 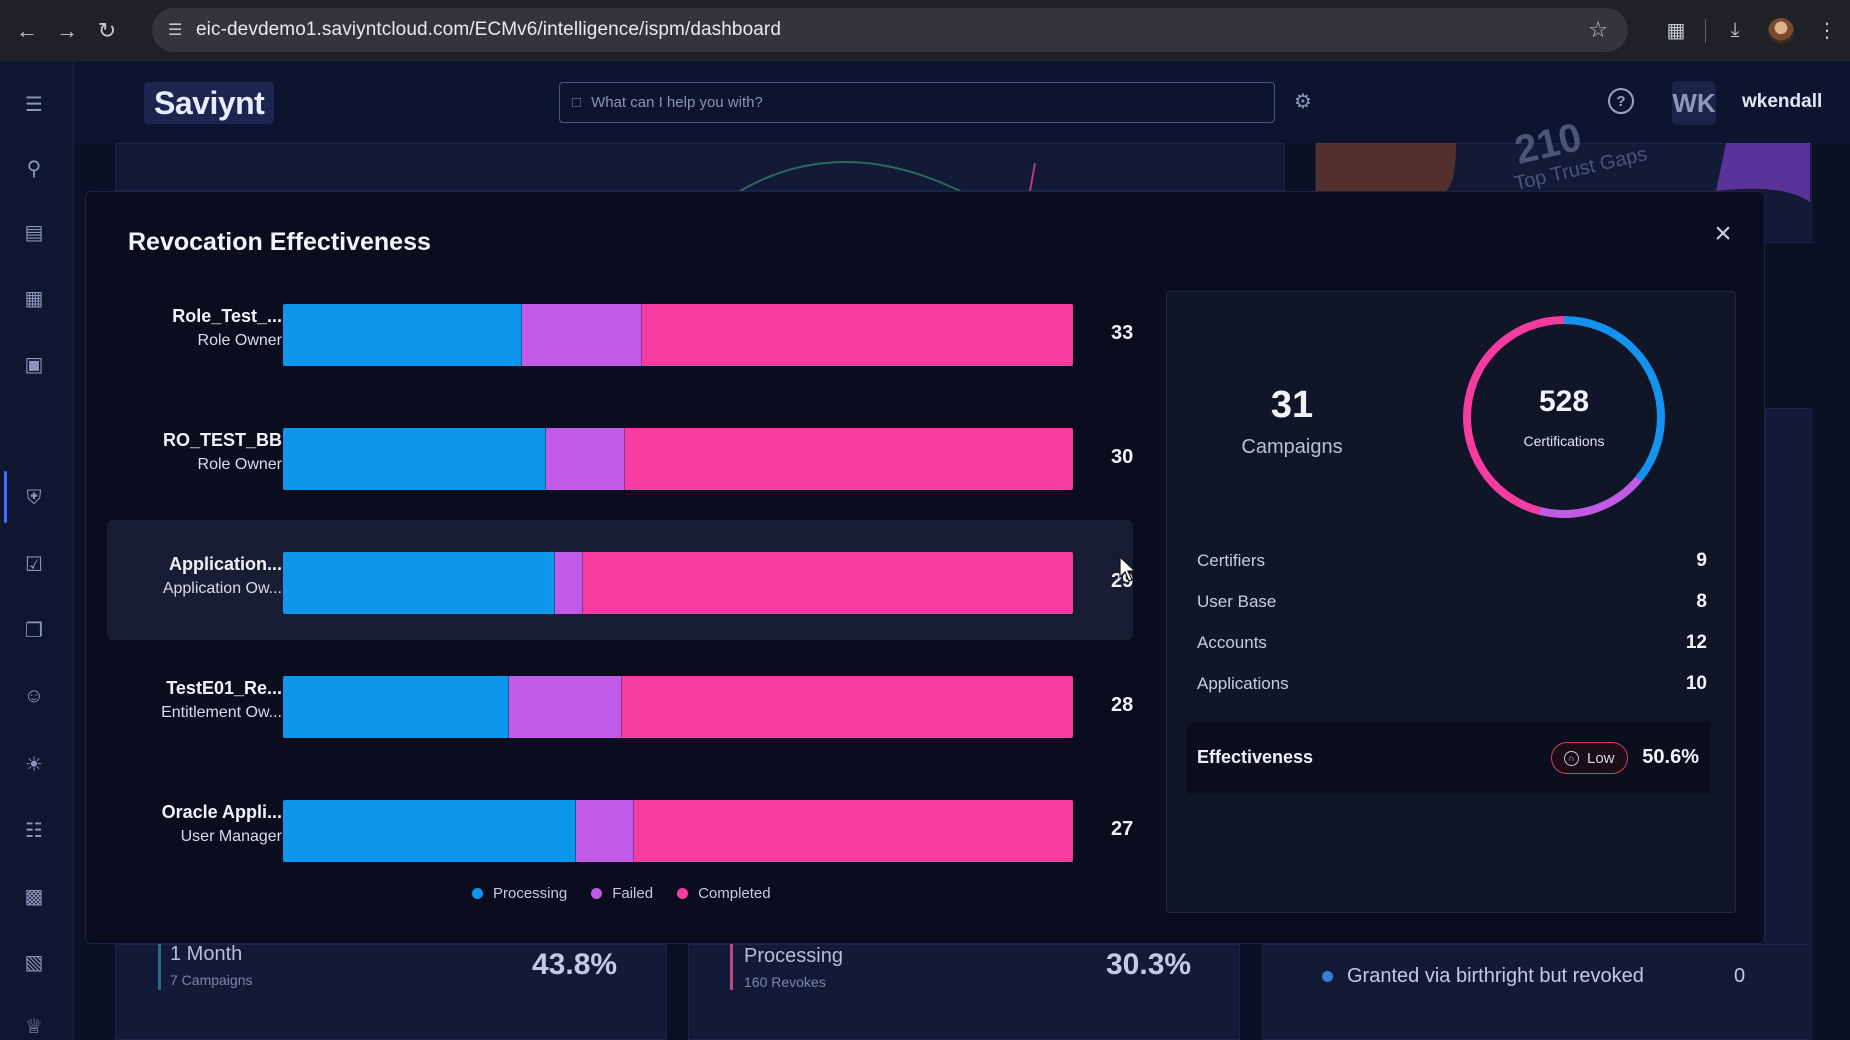 I want to click on close-icon: ×, so click(x=1723, y=233).